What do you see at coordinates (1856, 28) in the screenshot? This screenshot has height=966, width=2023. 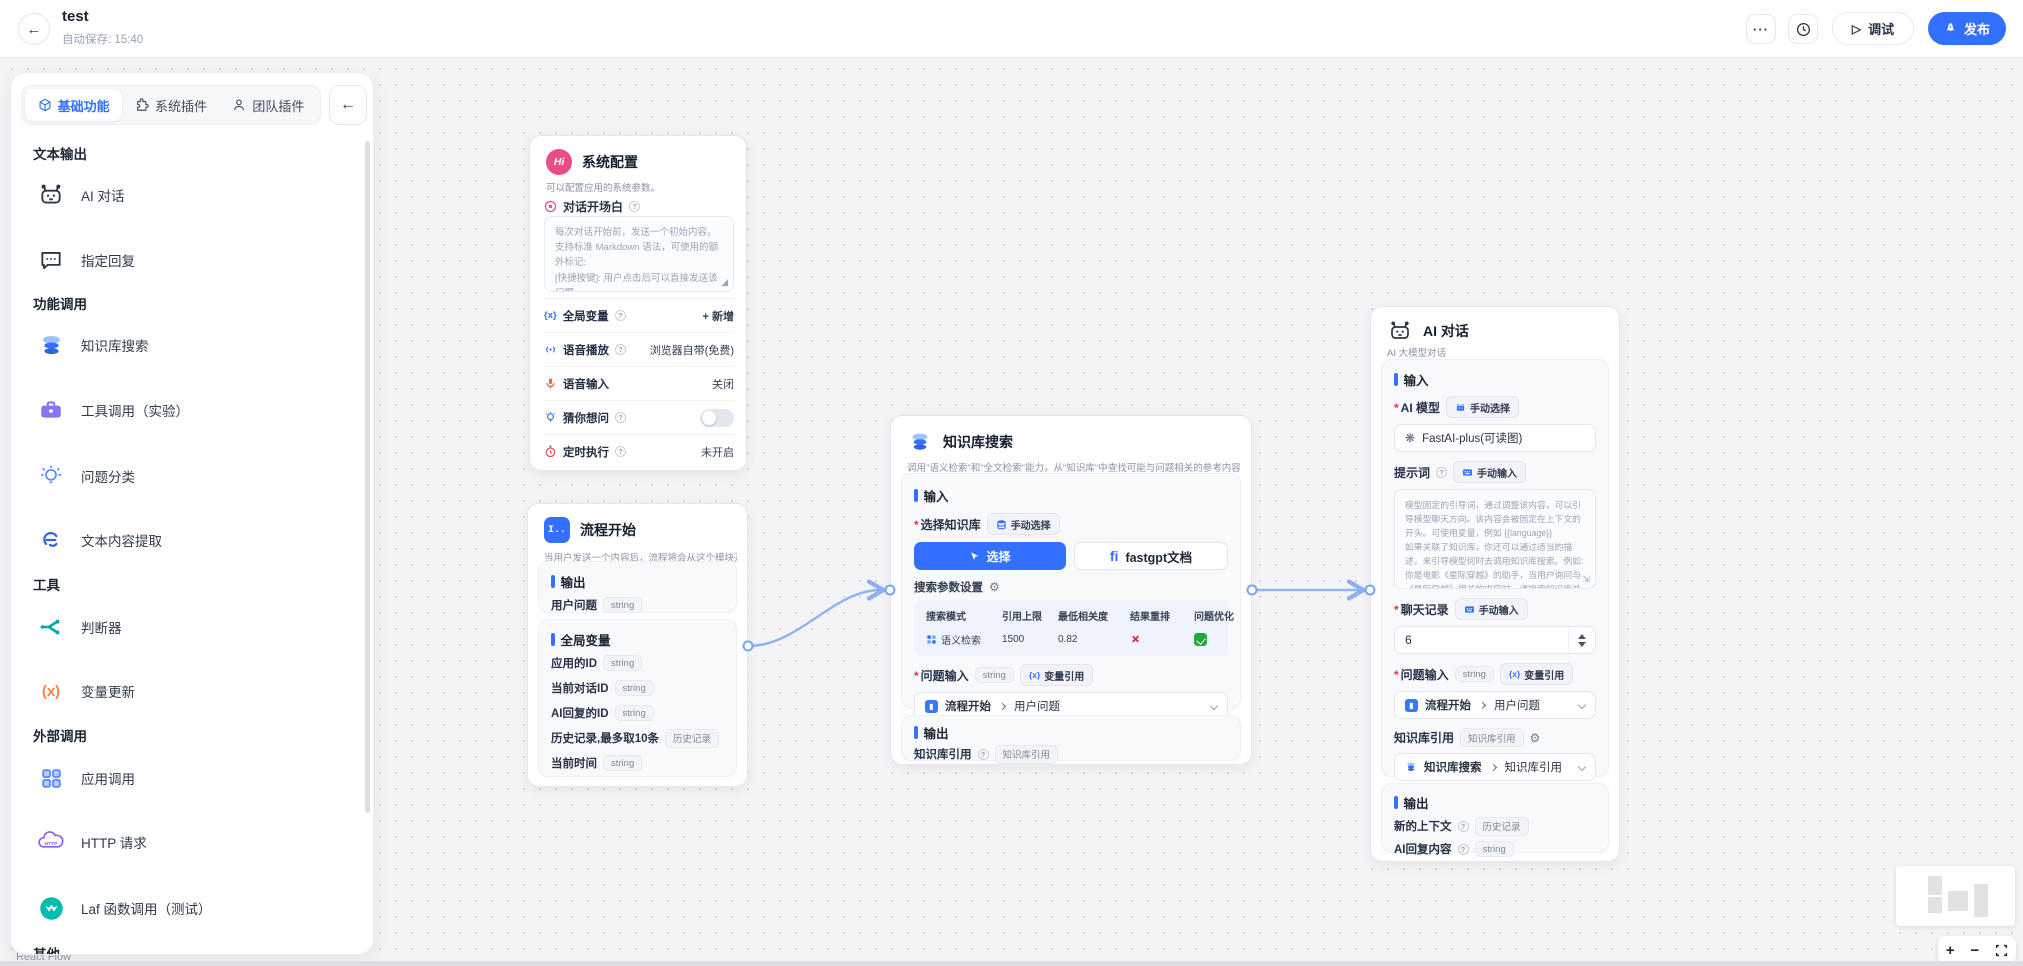 I see `play-icon: ▷` at bounding box center [1856, 28].